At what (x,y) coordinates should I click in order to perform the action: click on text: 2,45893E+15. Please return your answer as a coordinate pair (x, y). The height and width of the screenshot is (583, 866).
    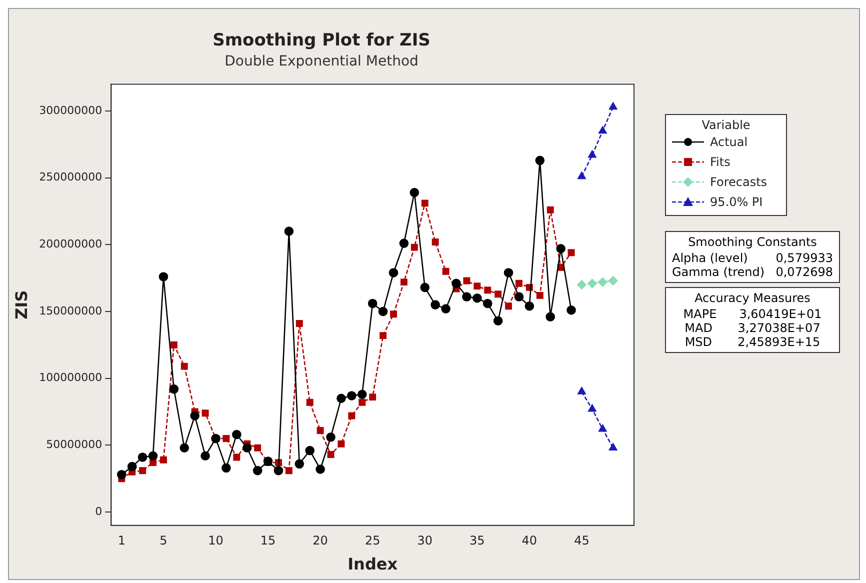
    Looking at the image, I should click on (779, 342).